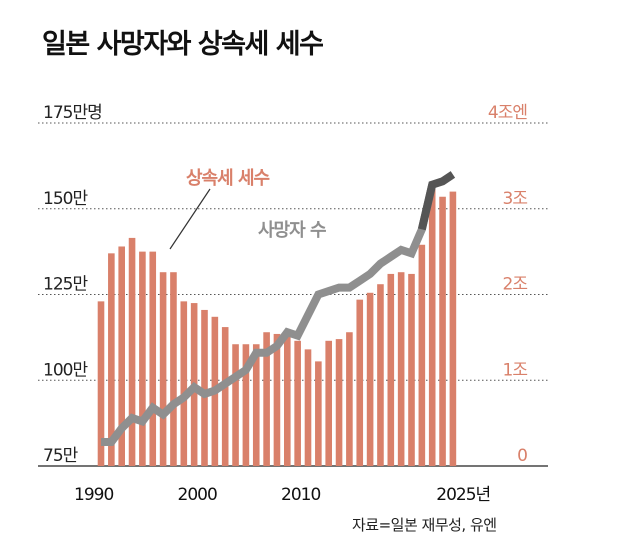 The height and width of the screenshot is (552, 620). Describe the element at coordinates (339, 402) in the screenshot. I see `bar-2013` at that location.